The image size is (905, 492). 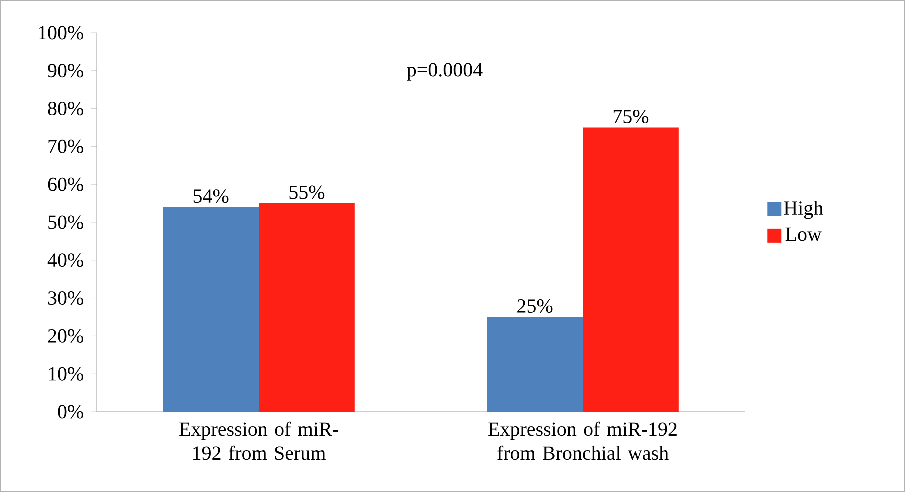 I want to click on y-tick-label: 70%, so click(x=66, y=147).